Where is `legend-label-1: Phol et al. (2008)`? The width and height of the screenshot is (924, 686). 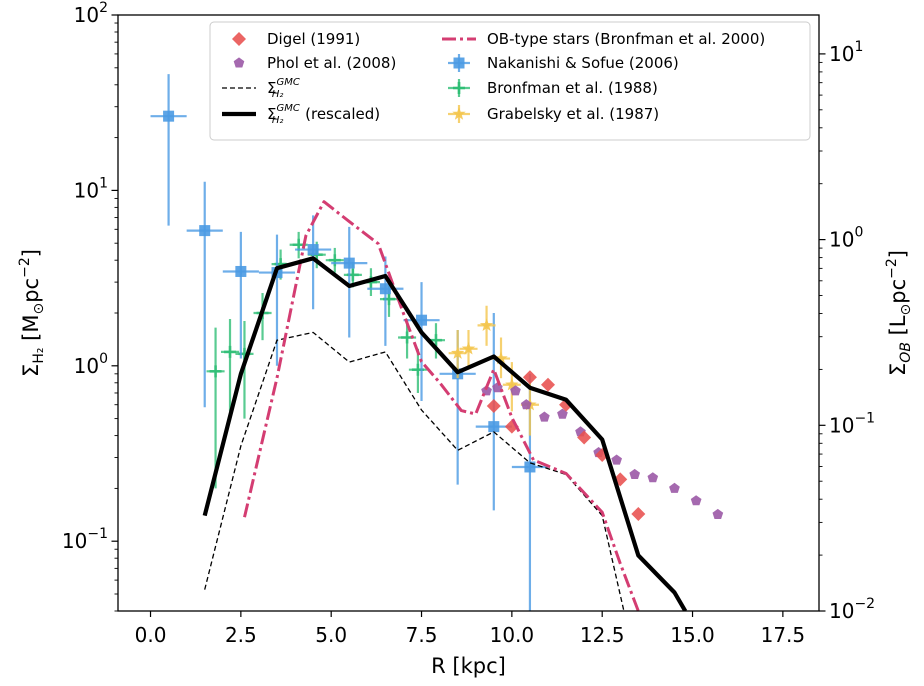 legend-label-1: Phol et al. (2008) is located at coordinates (331, 63).